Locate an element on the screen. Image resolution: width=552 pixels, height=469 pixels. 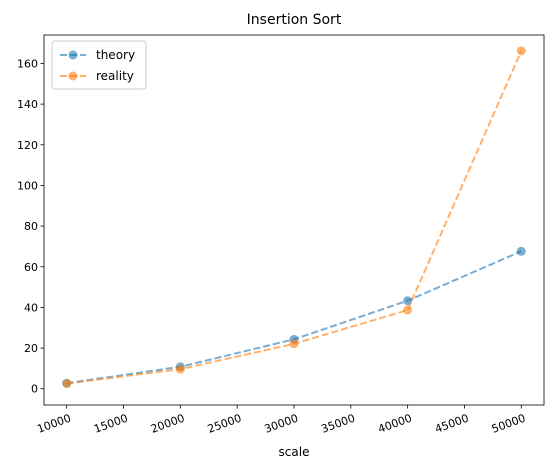
x-tick-label: 30000 is located at coordinates (281, 424).